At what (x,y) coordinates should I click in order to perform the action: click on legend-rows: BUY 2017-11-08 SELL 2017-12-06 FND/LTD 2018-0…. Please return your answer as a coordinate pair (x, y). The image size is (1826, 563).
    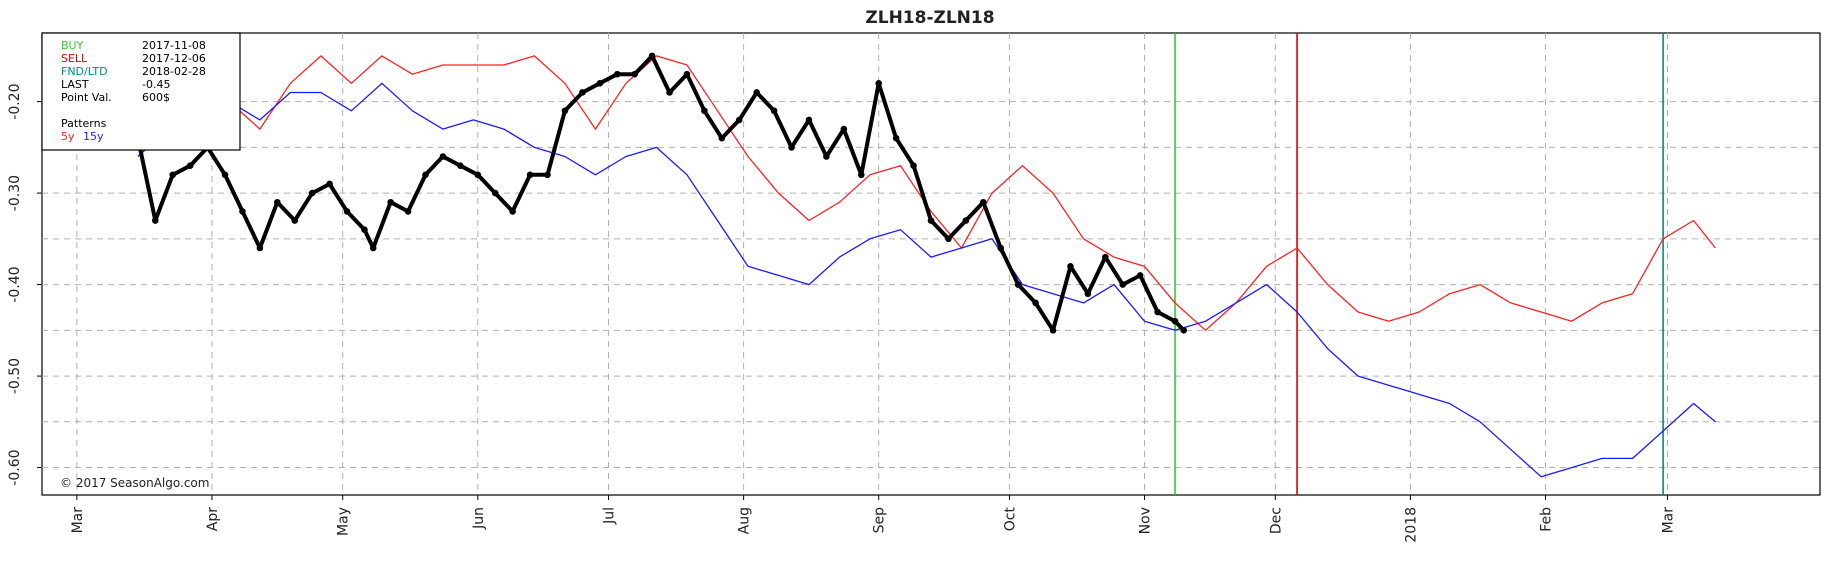
    Looking at the image, I should click on (133, 71).